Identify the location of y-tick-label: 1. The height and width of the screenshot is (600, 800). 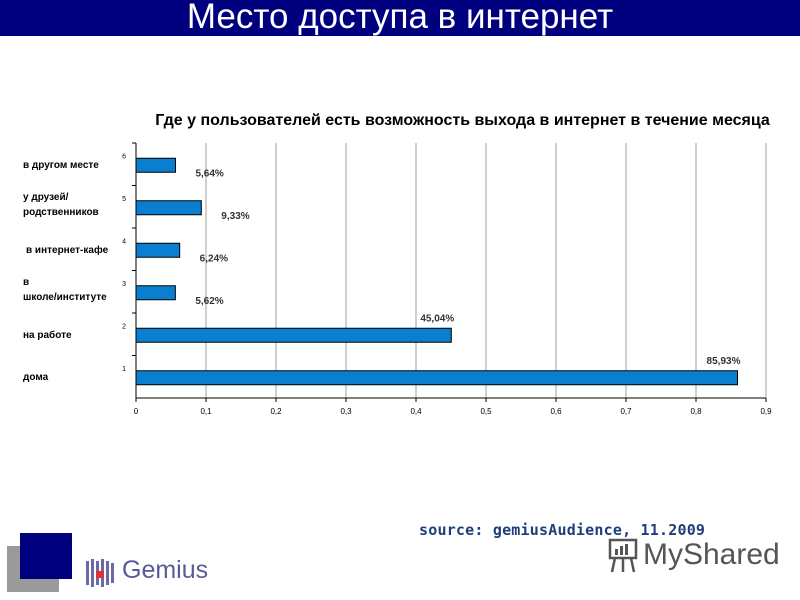
(124, 369).